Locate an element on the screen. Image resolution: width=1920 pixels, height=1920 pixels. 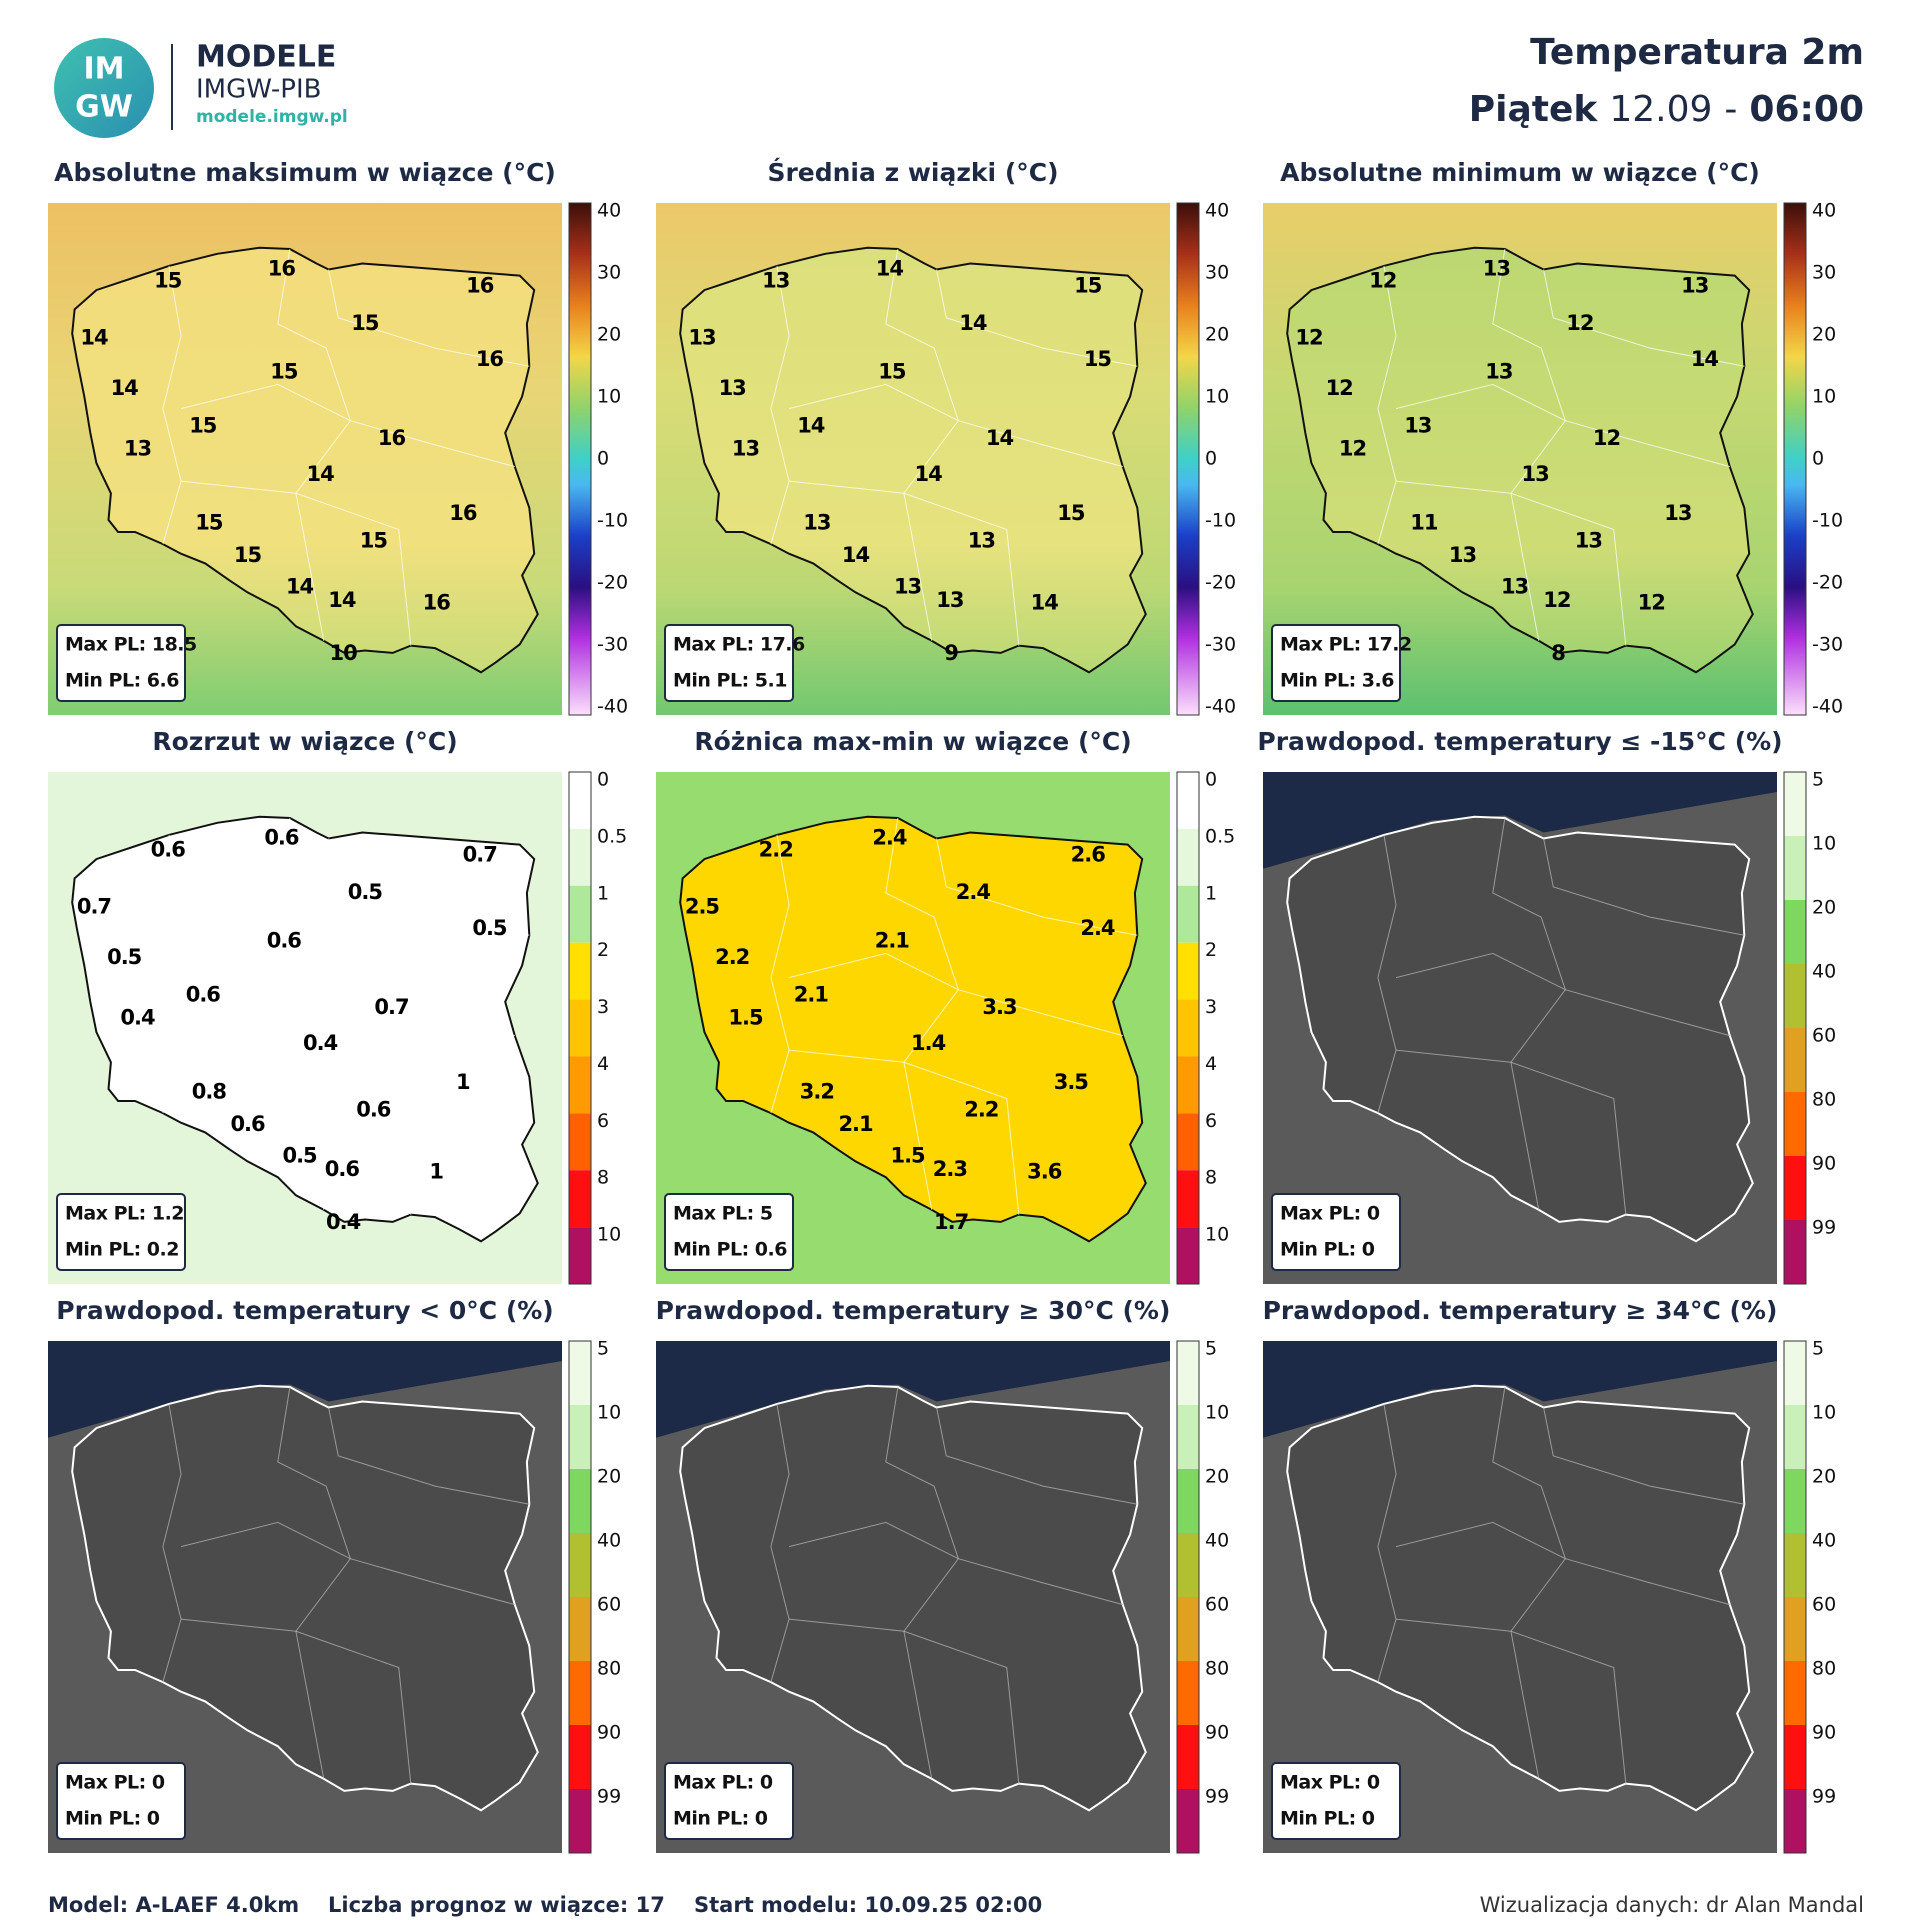
min-label: Min PL: 0.6 is located at coordinates (730, 1250).